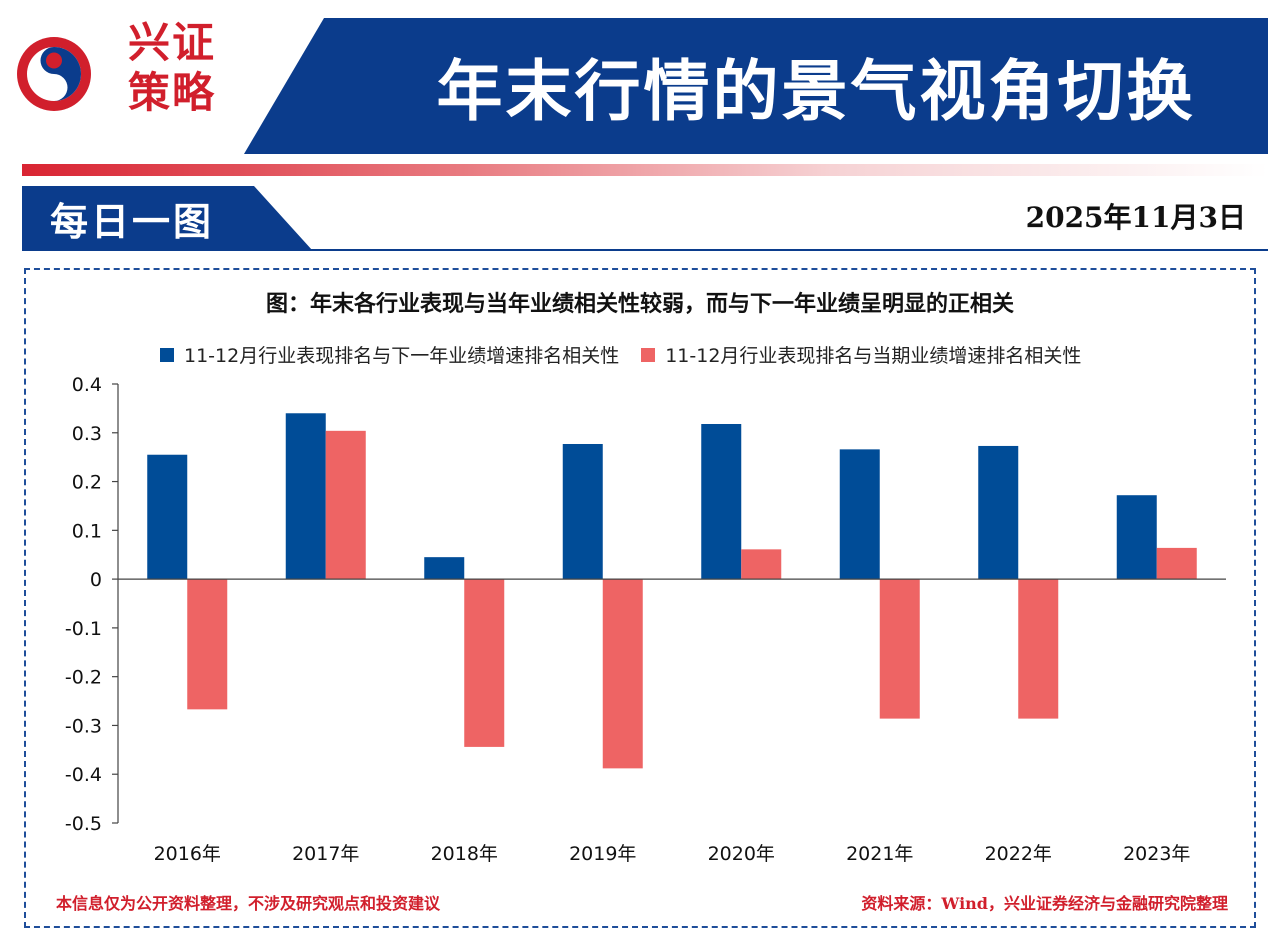 The width and height of the screenshot is (1280, 942). Describe the element at coordinates (87, 385) in the screenshot. I see `y-tick-label: 0.4` at that location.